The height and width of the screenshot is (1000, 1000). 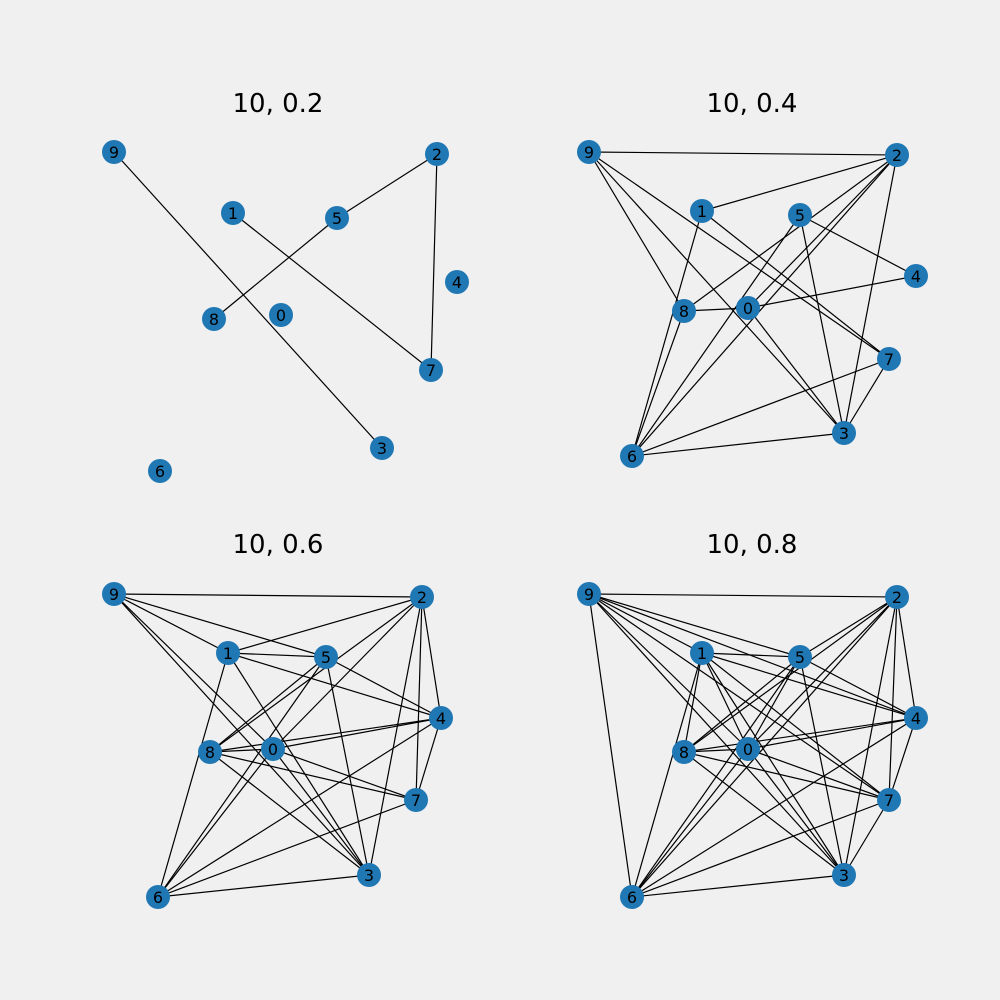 I want to click on panel-title: 10, 0.2, so click(x=278, y=104).